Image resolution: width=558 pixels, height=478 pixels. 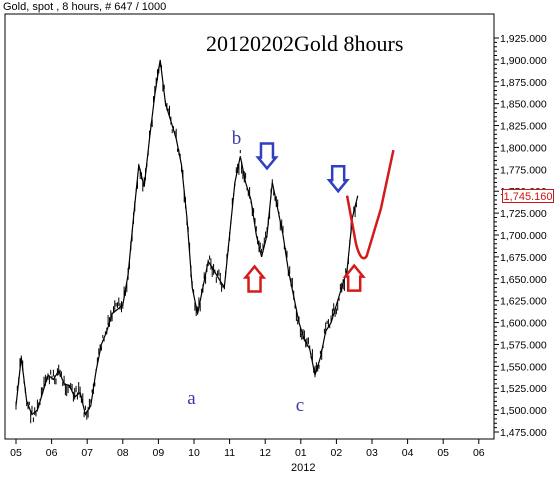 What do you see at coordinates (337, 453) in the screenshot?
I see `x-tick-label: 02` at bounding box center [337, 453].